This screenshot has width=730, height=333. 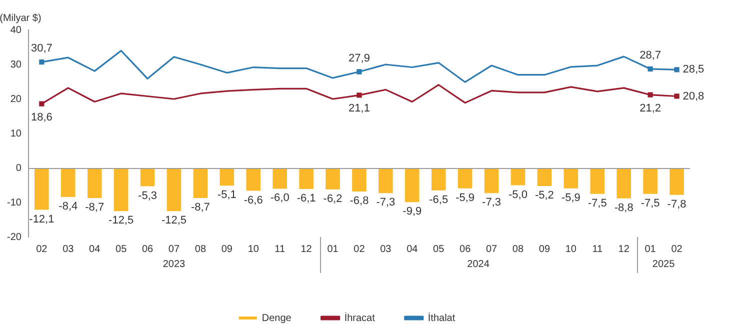 I want to click on data-label: -6,6, so click(x=253, y=200).